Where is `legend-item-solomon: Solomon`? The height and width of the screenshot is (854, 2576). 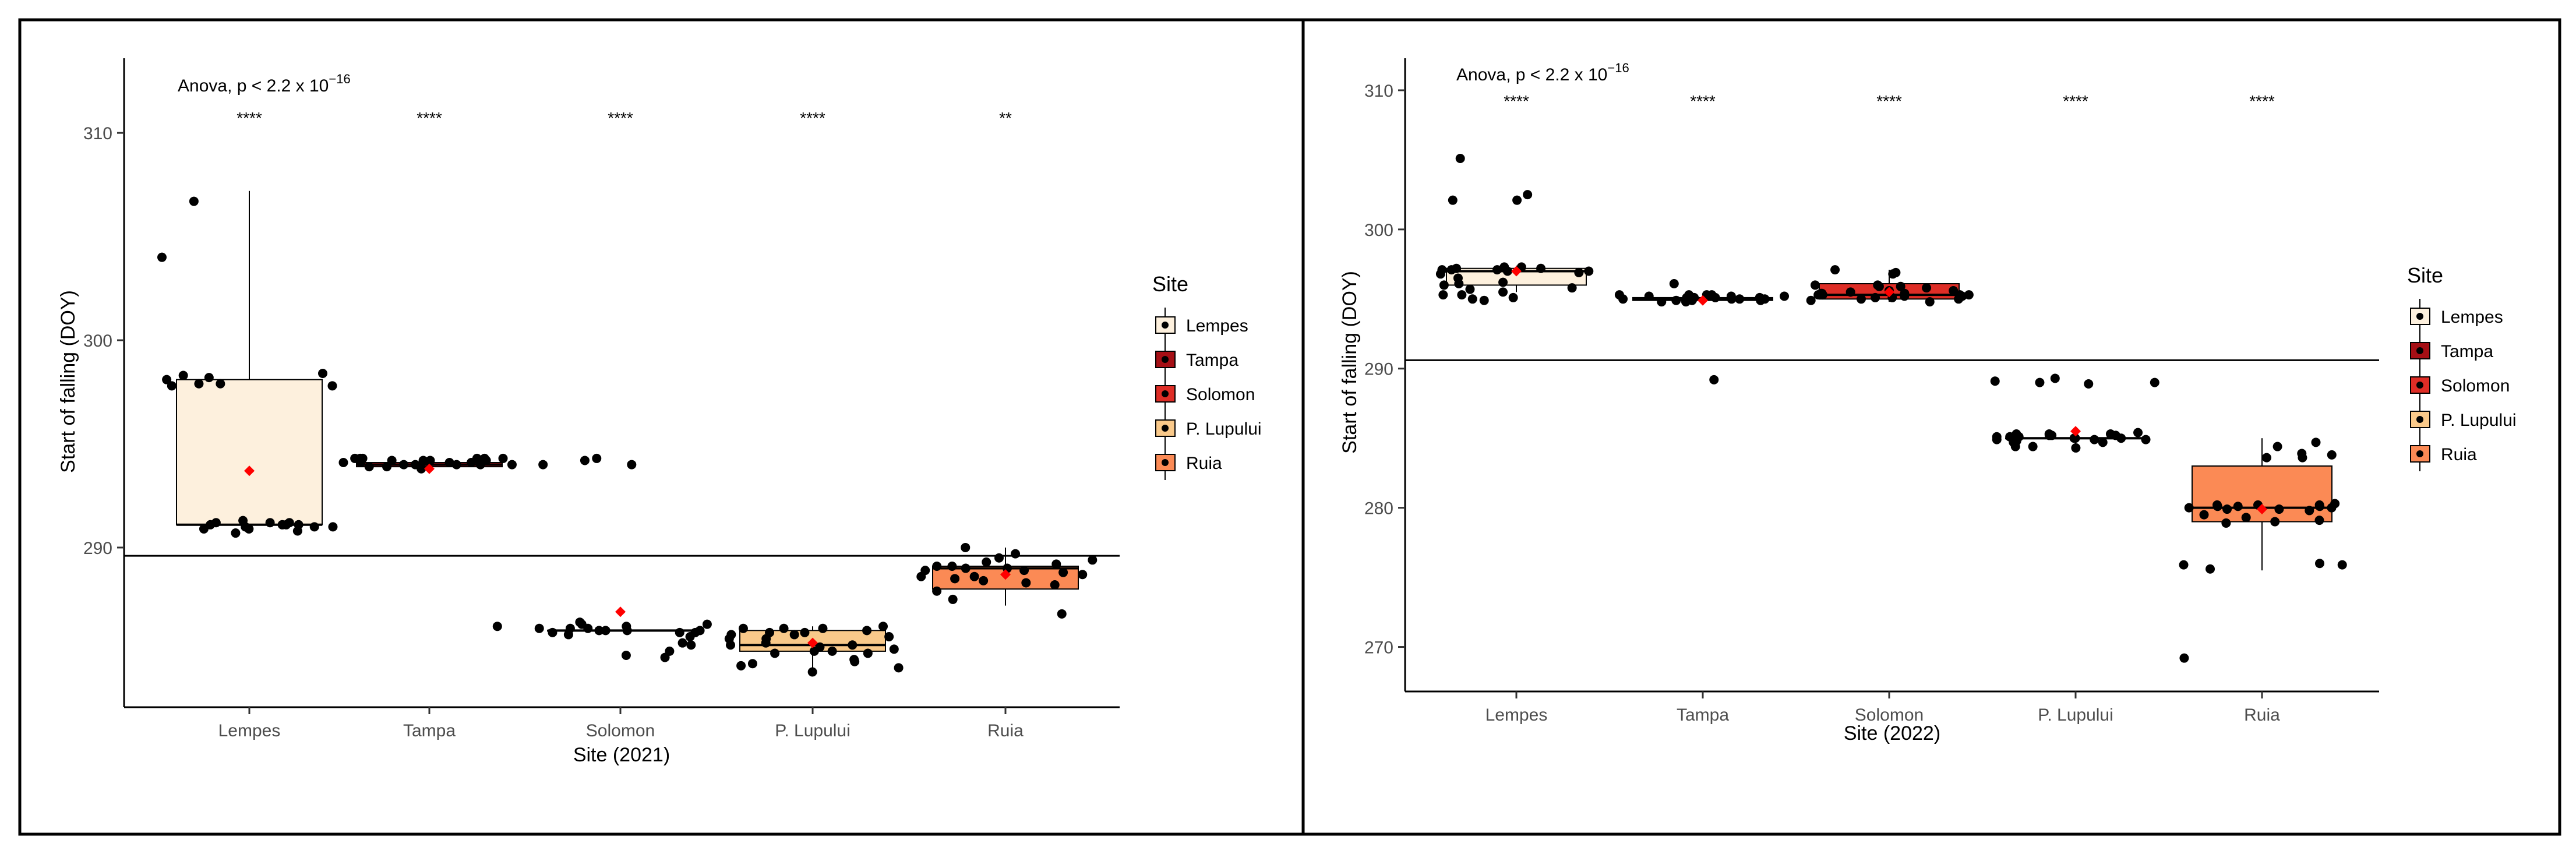 legend-item-solomon: Solomon is located at coordinates (2460, 385).